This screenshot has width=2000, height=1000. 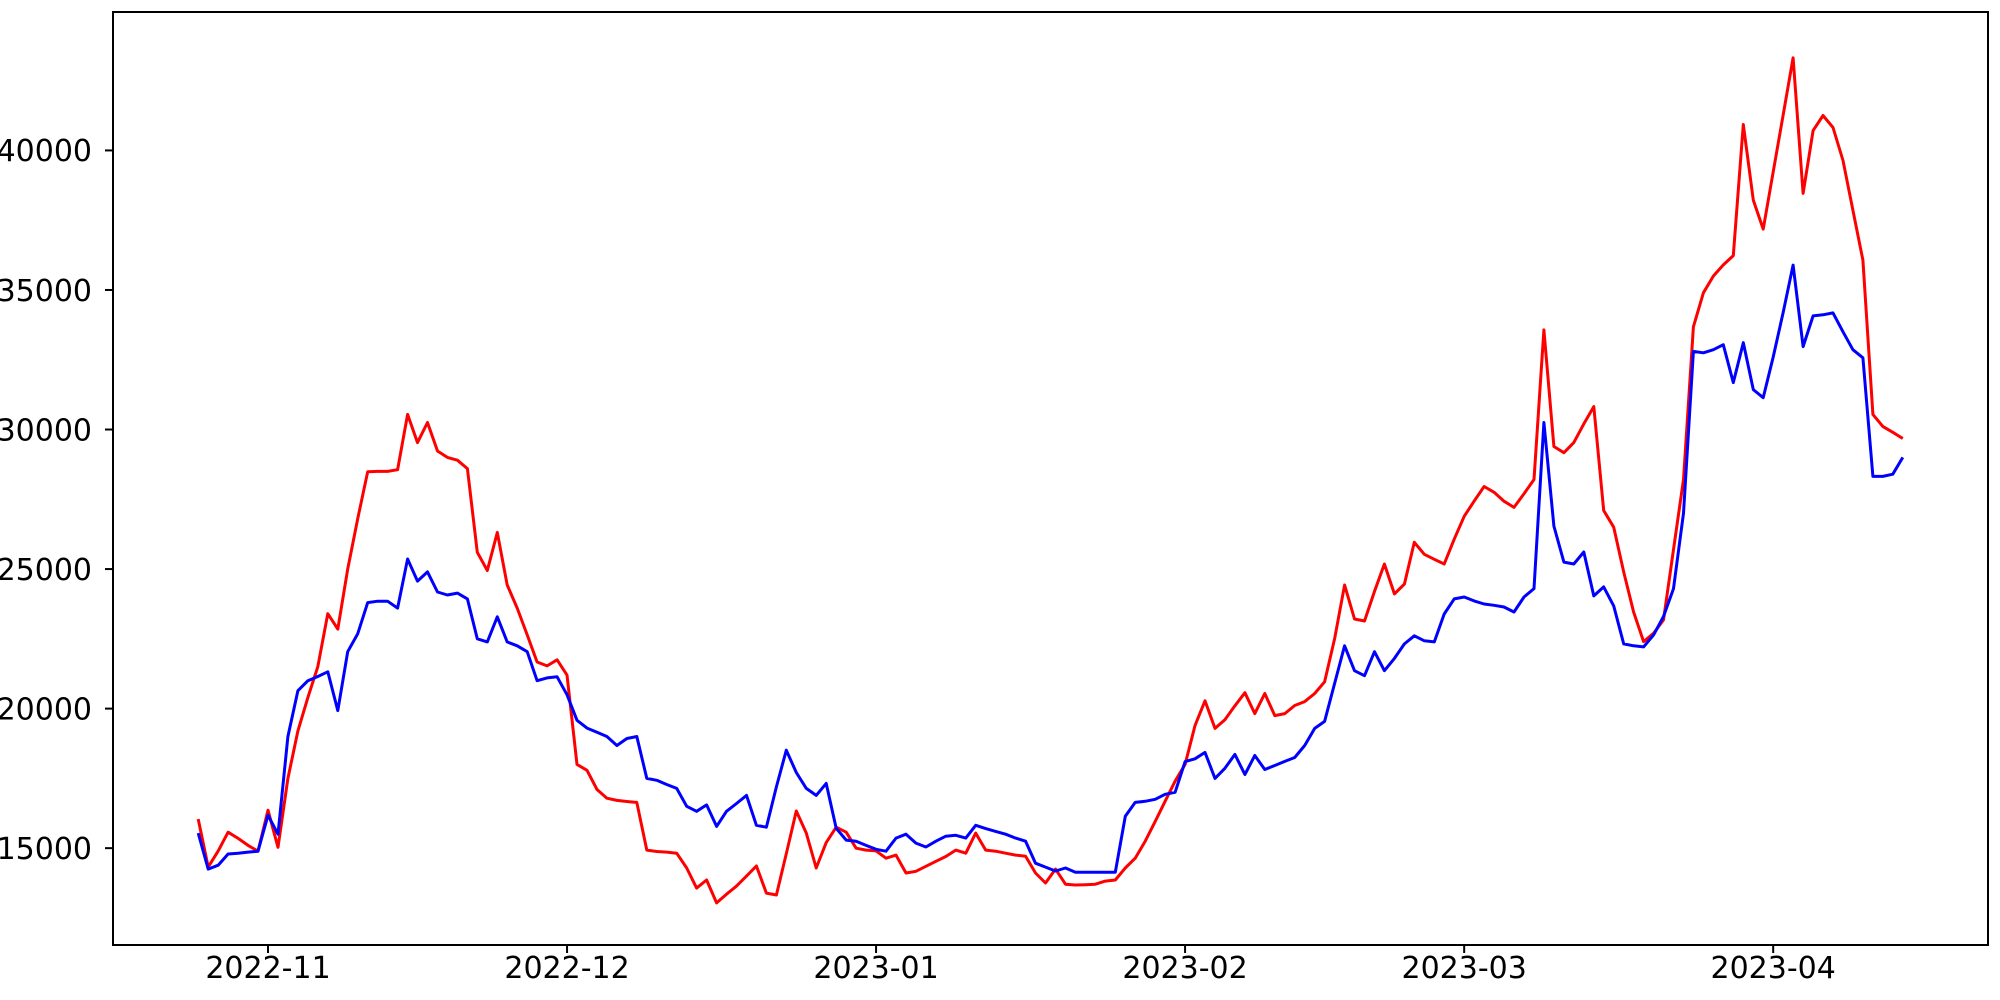 What do you see at coordinates (46, 430) in the screenshot?
I see `y-tick-label: 30000` at bounding box center [46, 430].